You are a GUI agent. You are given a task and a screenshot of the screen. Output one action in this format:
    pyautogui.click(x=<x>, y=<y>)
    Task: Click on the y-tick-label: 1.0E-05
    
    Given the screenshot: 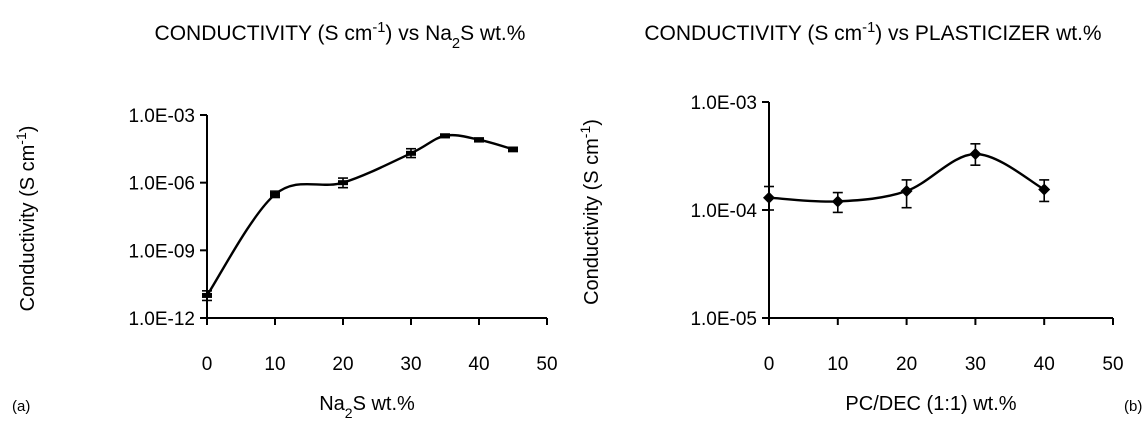 What is the action you would take?
    pyautogui.click(x=723, y=319)
    